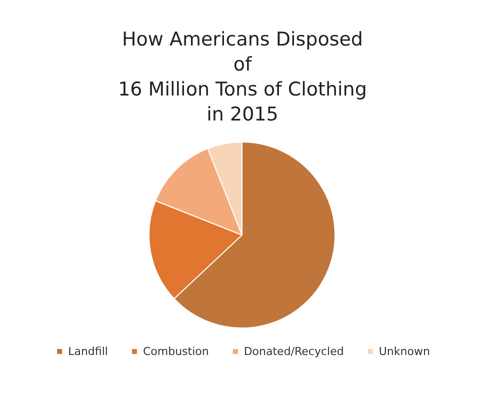 This screenshot has height=400, width=485. I want to click on chart-title: How Americans Disposed of 16 Million Tons of Clothing in 2015, so click(242, 77).